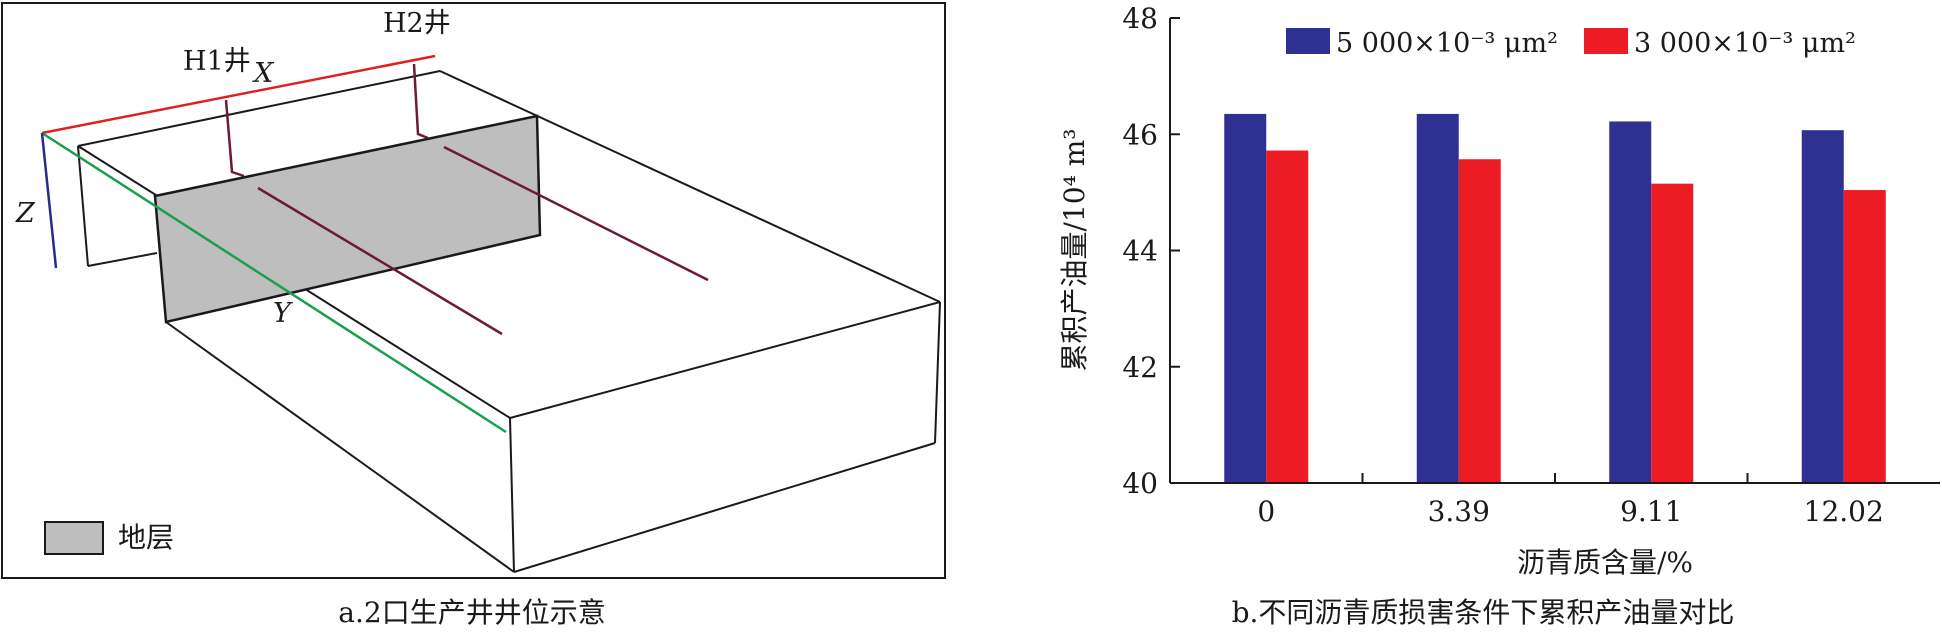 The width and height of the screenshot is (1942, 638). What do you see at coordinates (238, 94) in the screenshot?
I see `x-axis-line` at bounding box center [238, 94].